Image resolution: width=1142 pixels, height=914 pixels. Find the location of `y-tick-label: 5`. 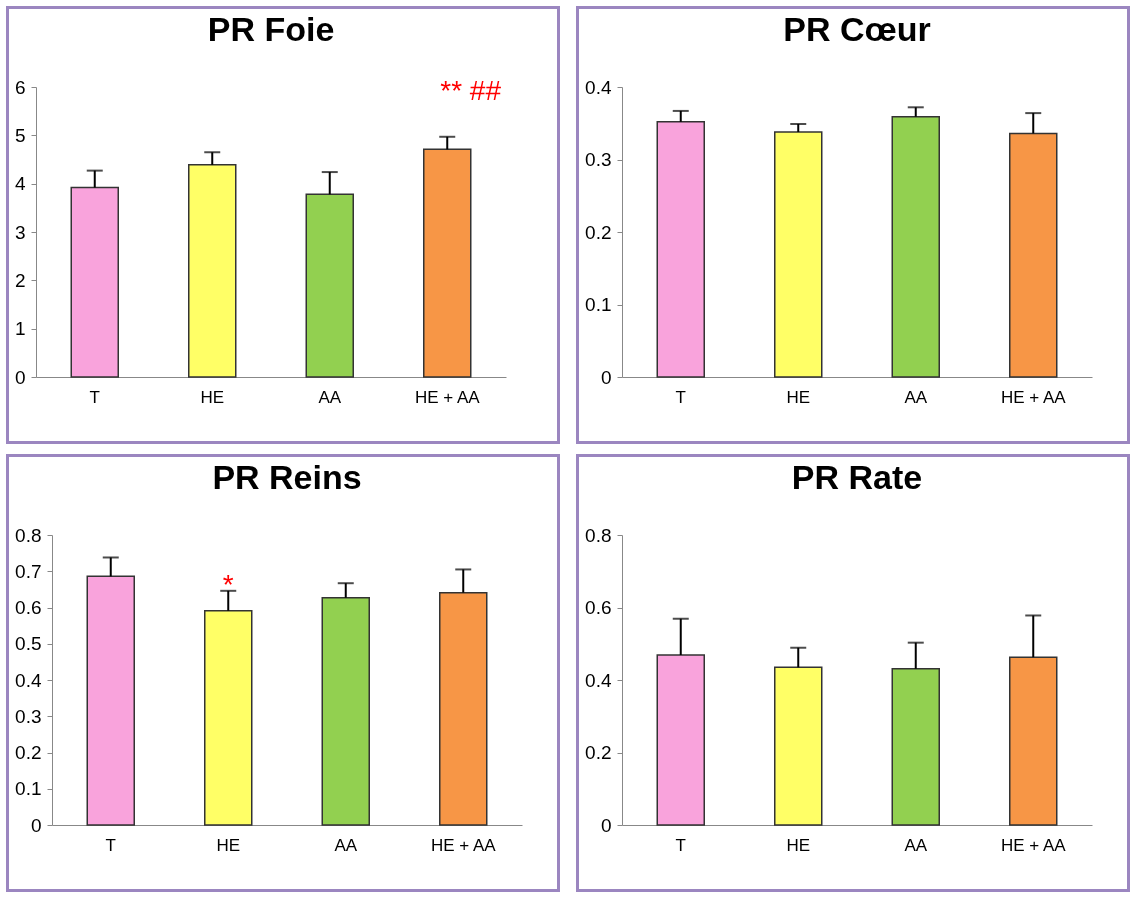

y-tick-label: 5 is located at coordinates (20, 135).